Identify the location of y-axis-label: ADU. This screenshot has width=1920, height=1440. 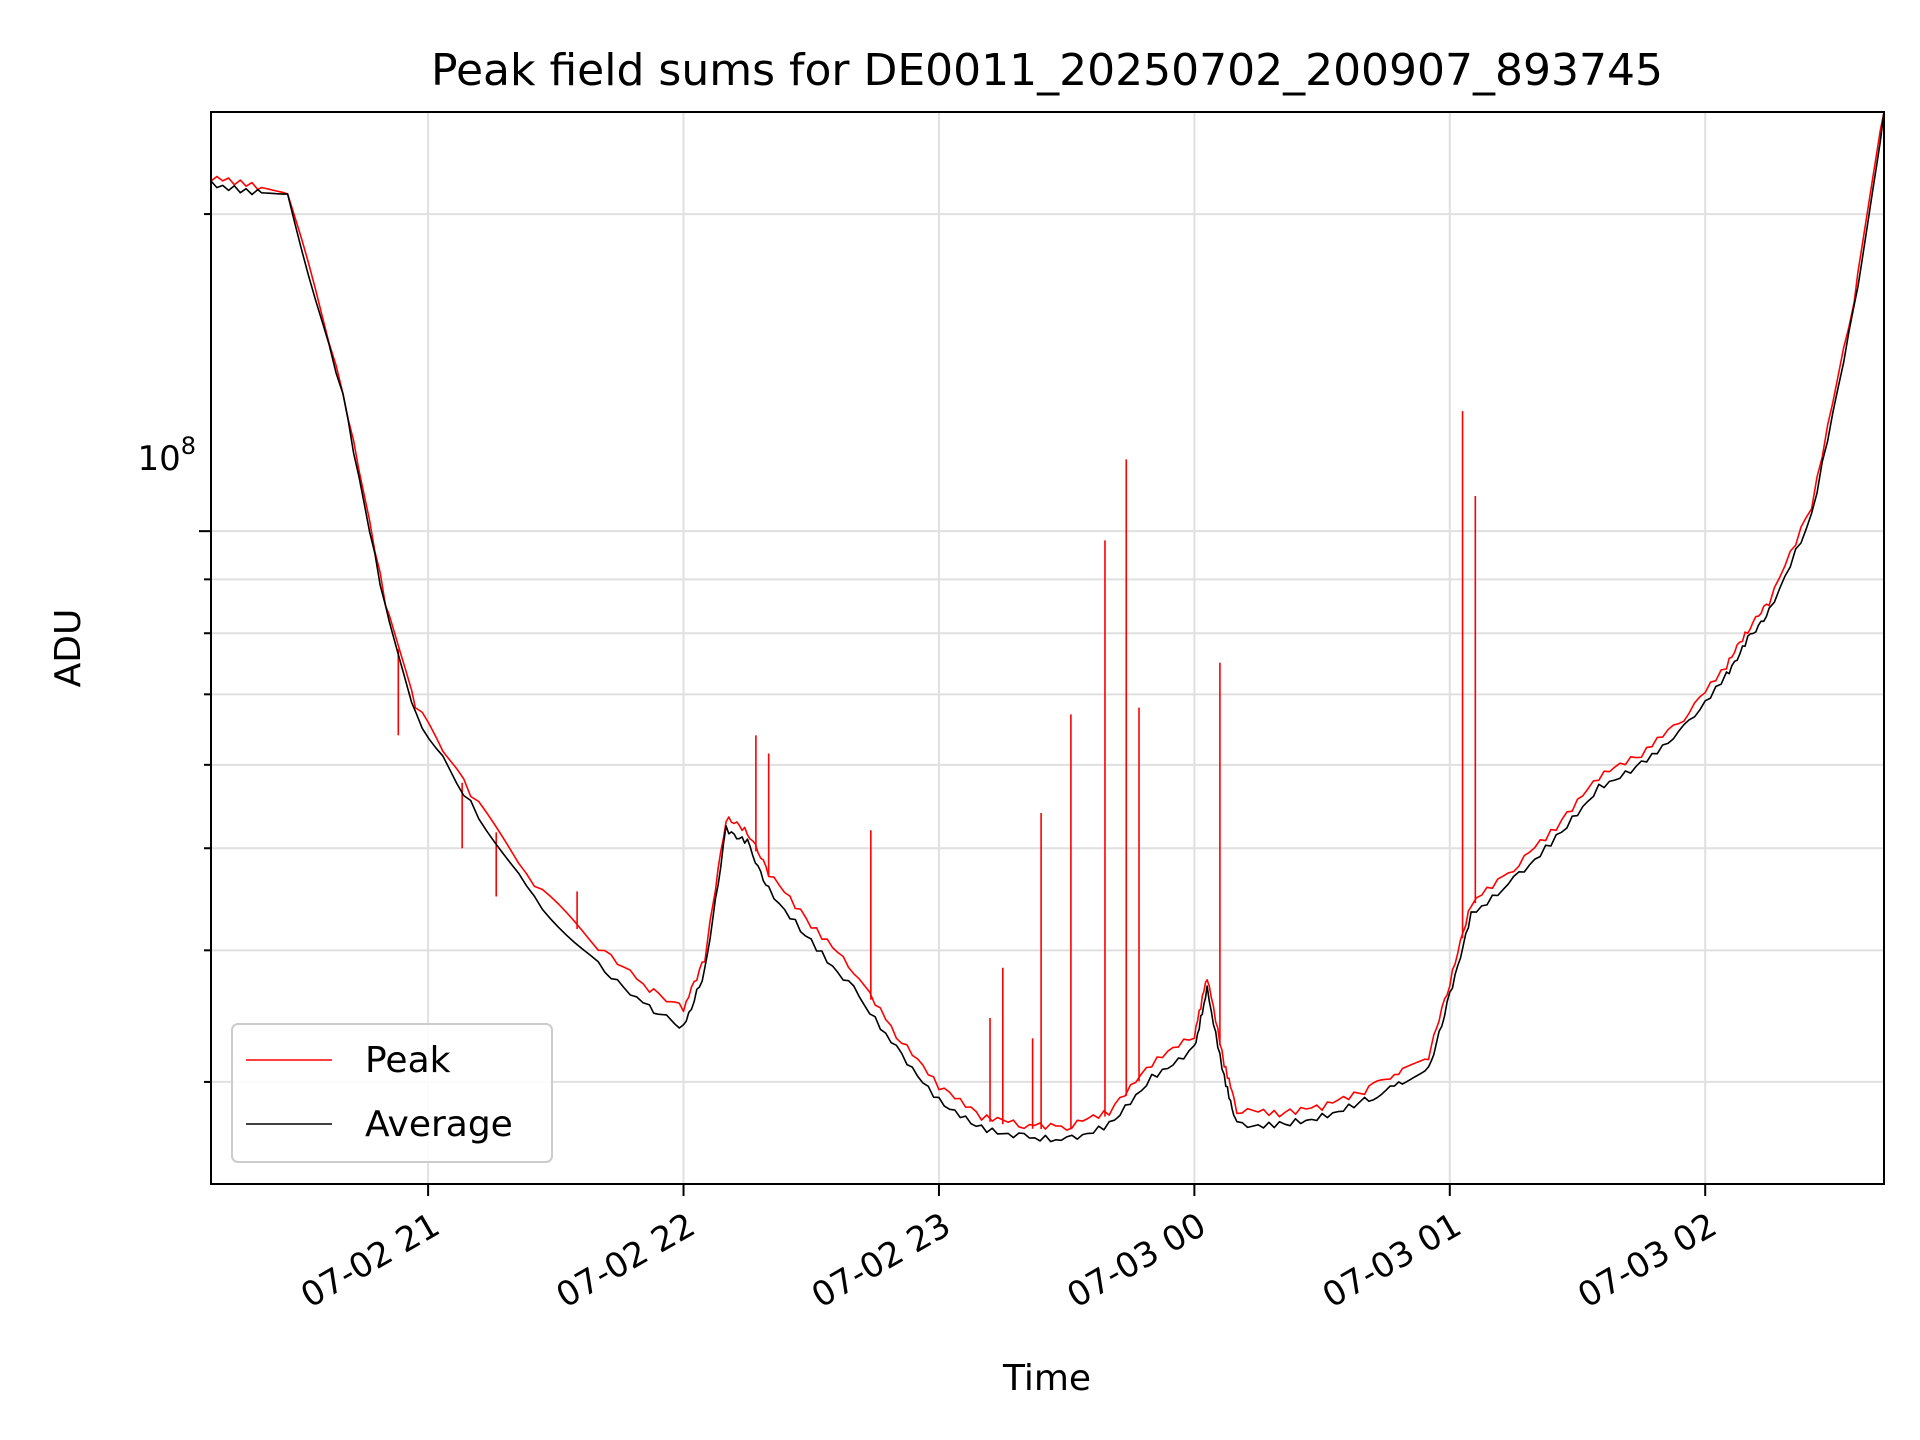
(68, 648).